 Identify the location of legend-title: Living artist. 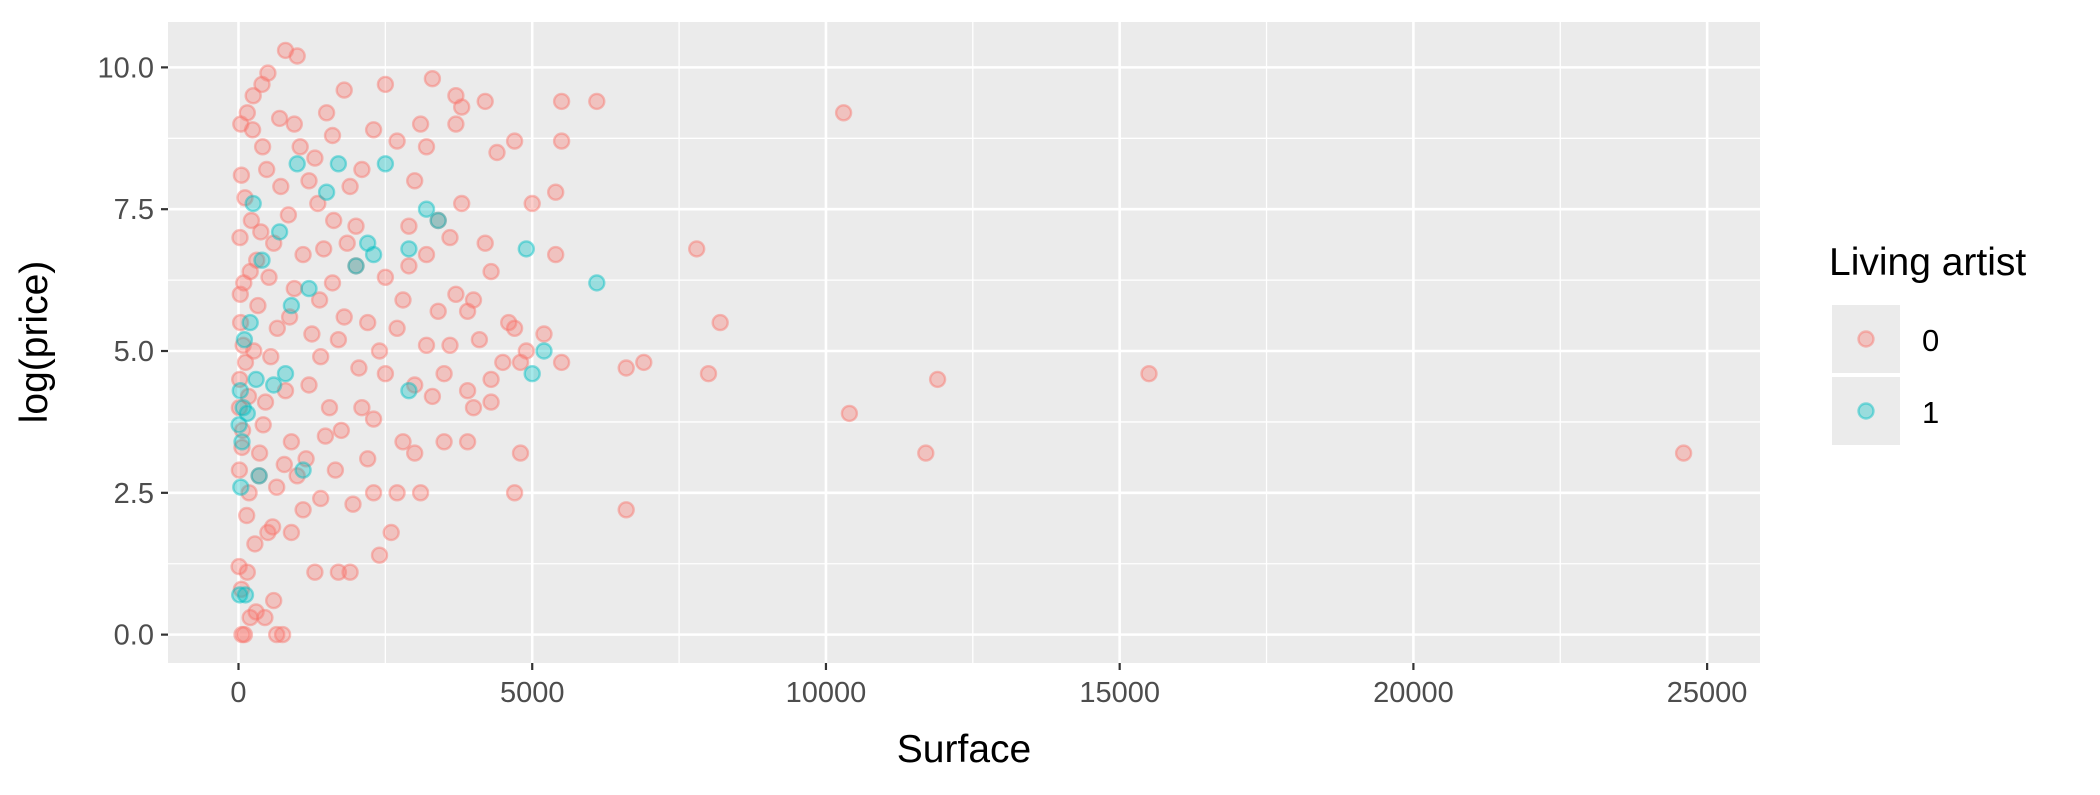
(1927, 262).